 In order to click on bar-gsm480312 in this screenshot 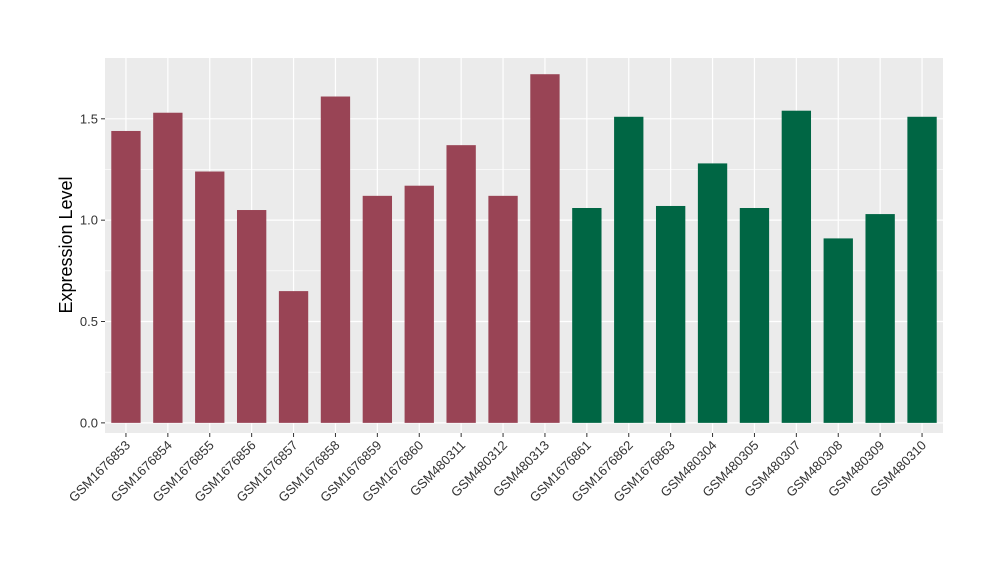, I will do `click(503, 309)`.